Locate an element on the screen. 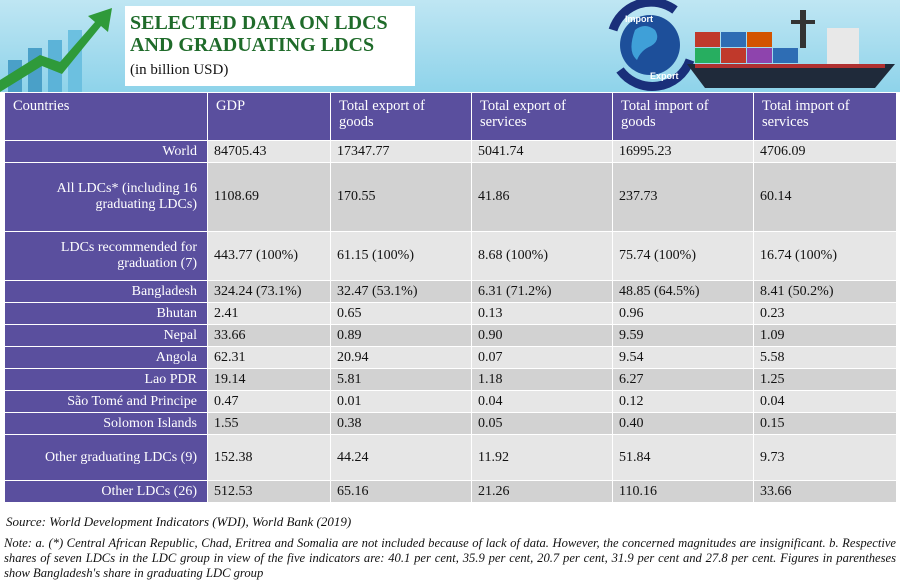 The height and width of the screenshot is (583, 900). value-cell: 11.92 is located at coordinates (542, 457).